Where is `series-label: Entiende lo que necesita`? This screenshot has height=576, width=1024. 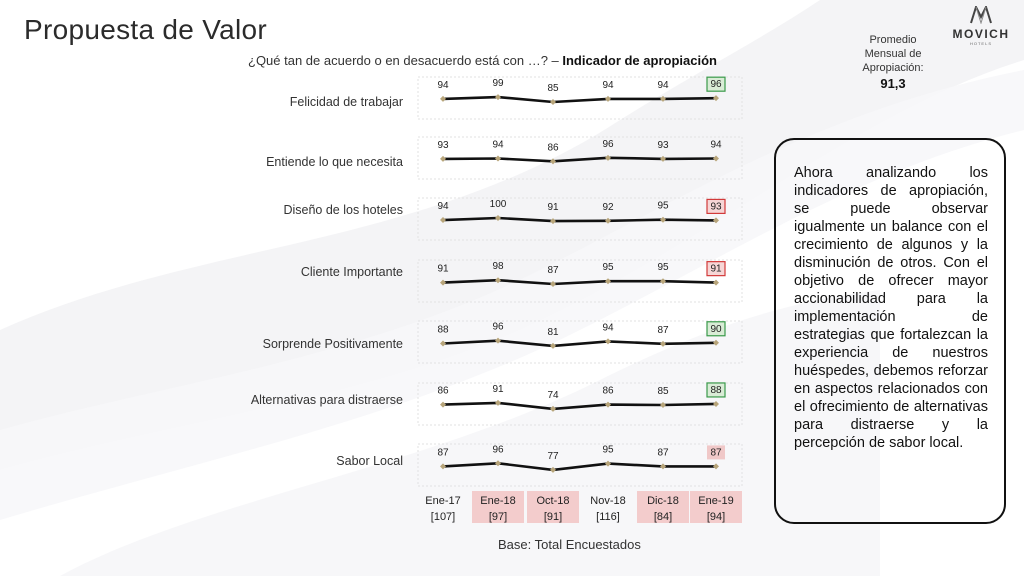
series-label: Entiende lo que necesita is located at coordinates (334, 162).